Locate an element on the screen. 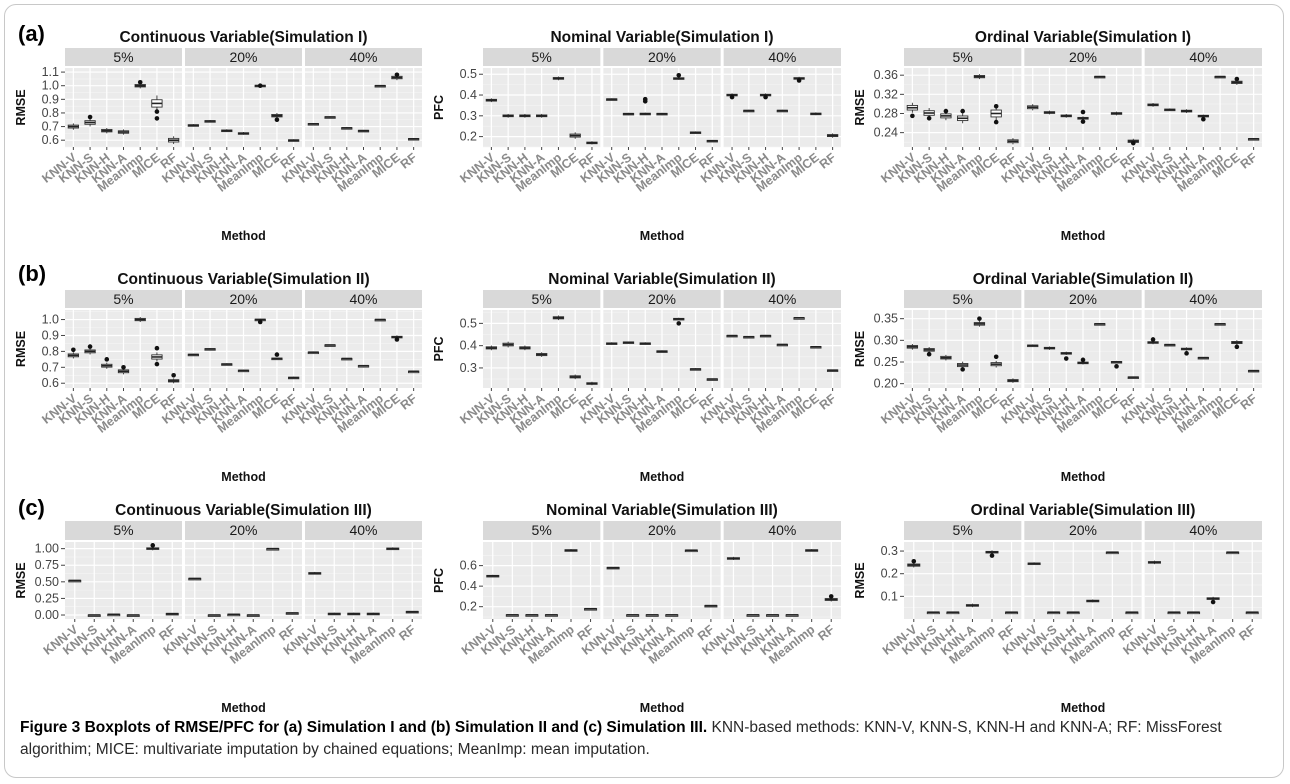 This screenshot has width=1290, height=784. row-label: (a) is located at coordinates (31, 33).